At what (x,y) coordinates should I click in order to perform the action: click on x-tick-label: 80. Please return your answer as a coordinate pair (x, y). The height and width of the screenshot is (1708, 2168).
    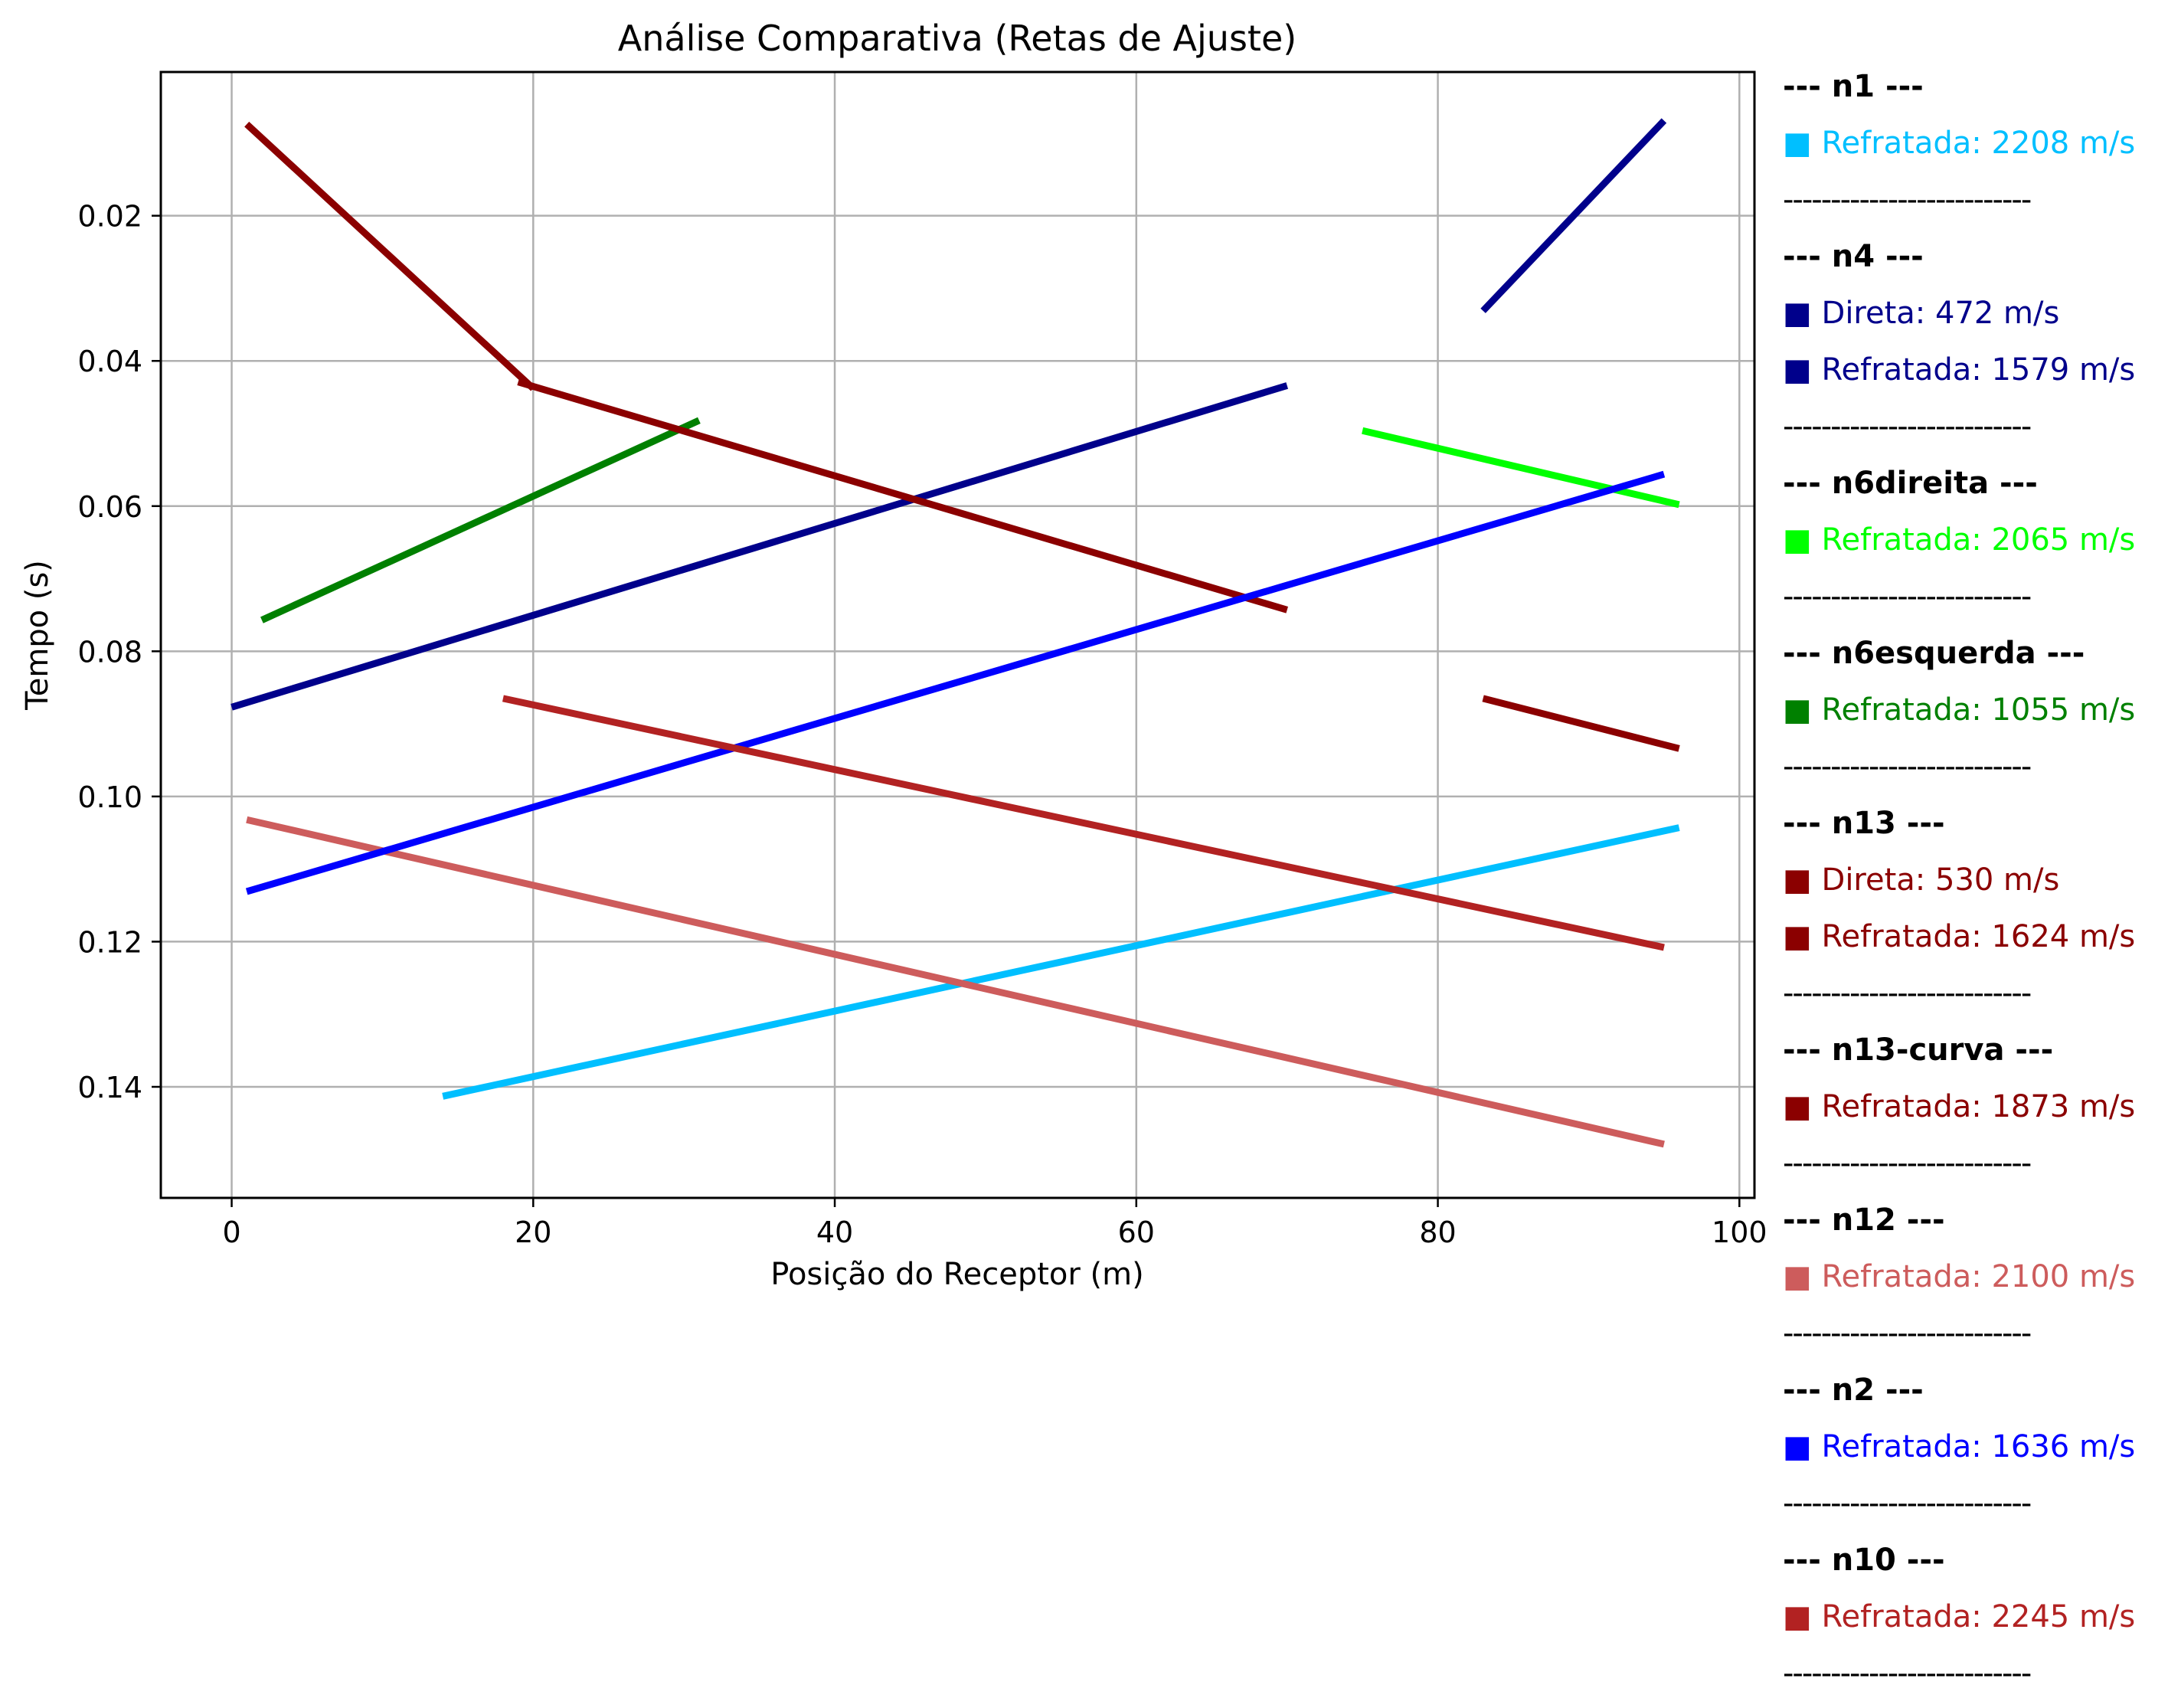
    Looking at the image, I should click on (1437, 1232).